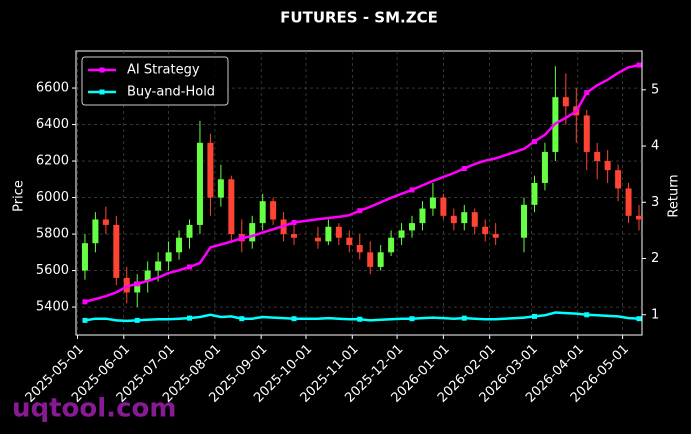 The image size is (691, 434). What do you see at coordinates (52, 234) in the screenshot?
I see `y-tick-label: 5800` at bounding box center [52, 234].